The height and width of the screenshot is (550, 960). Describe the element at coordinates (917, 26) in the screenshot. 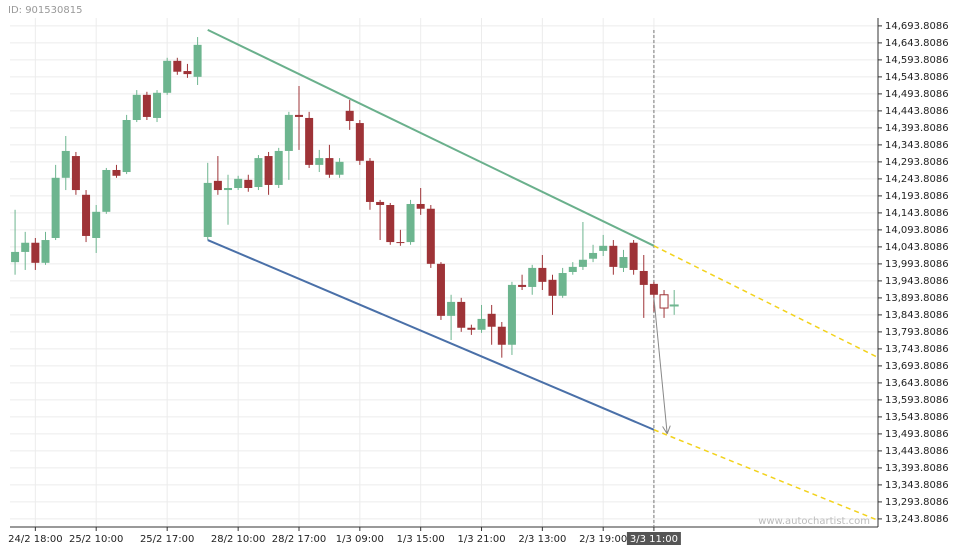

I see `y-tick-label: 14,693.8086` at that location.